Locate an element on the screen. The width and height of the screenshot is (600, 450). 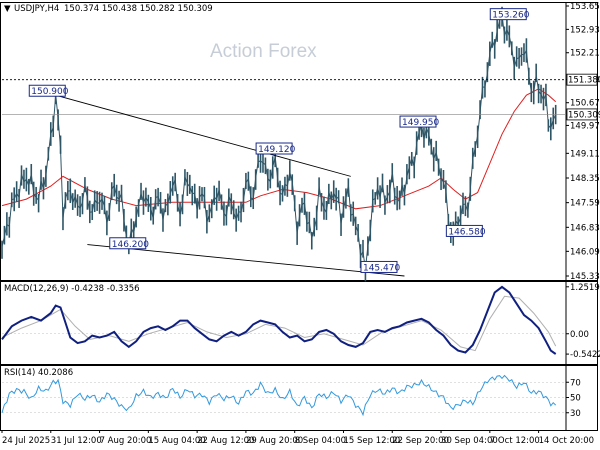
last-price-axis-label: 150.309 is located at coordinates (584, 115).